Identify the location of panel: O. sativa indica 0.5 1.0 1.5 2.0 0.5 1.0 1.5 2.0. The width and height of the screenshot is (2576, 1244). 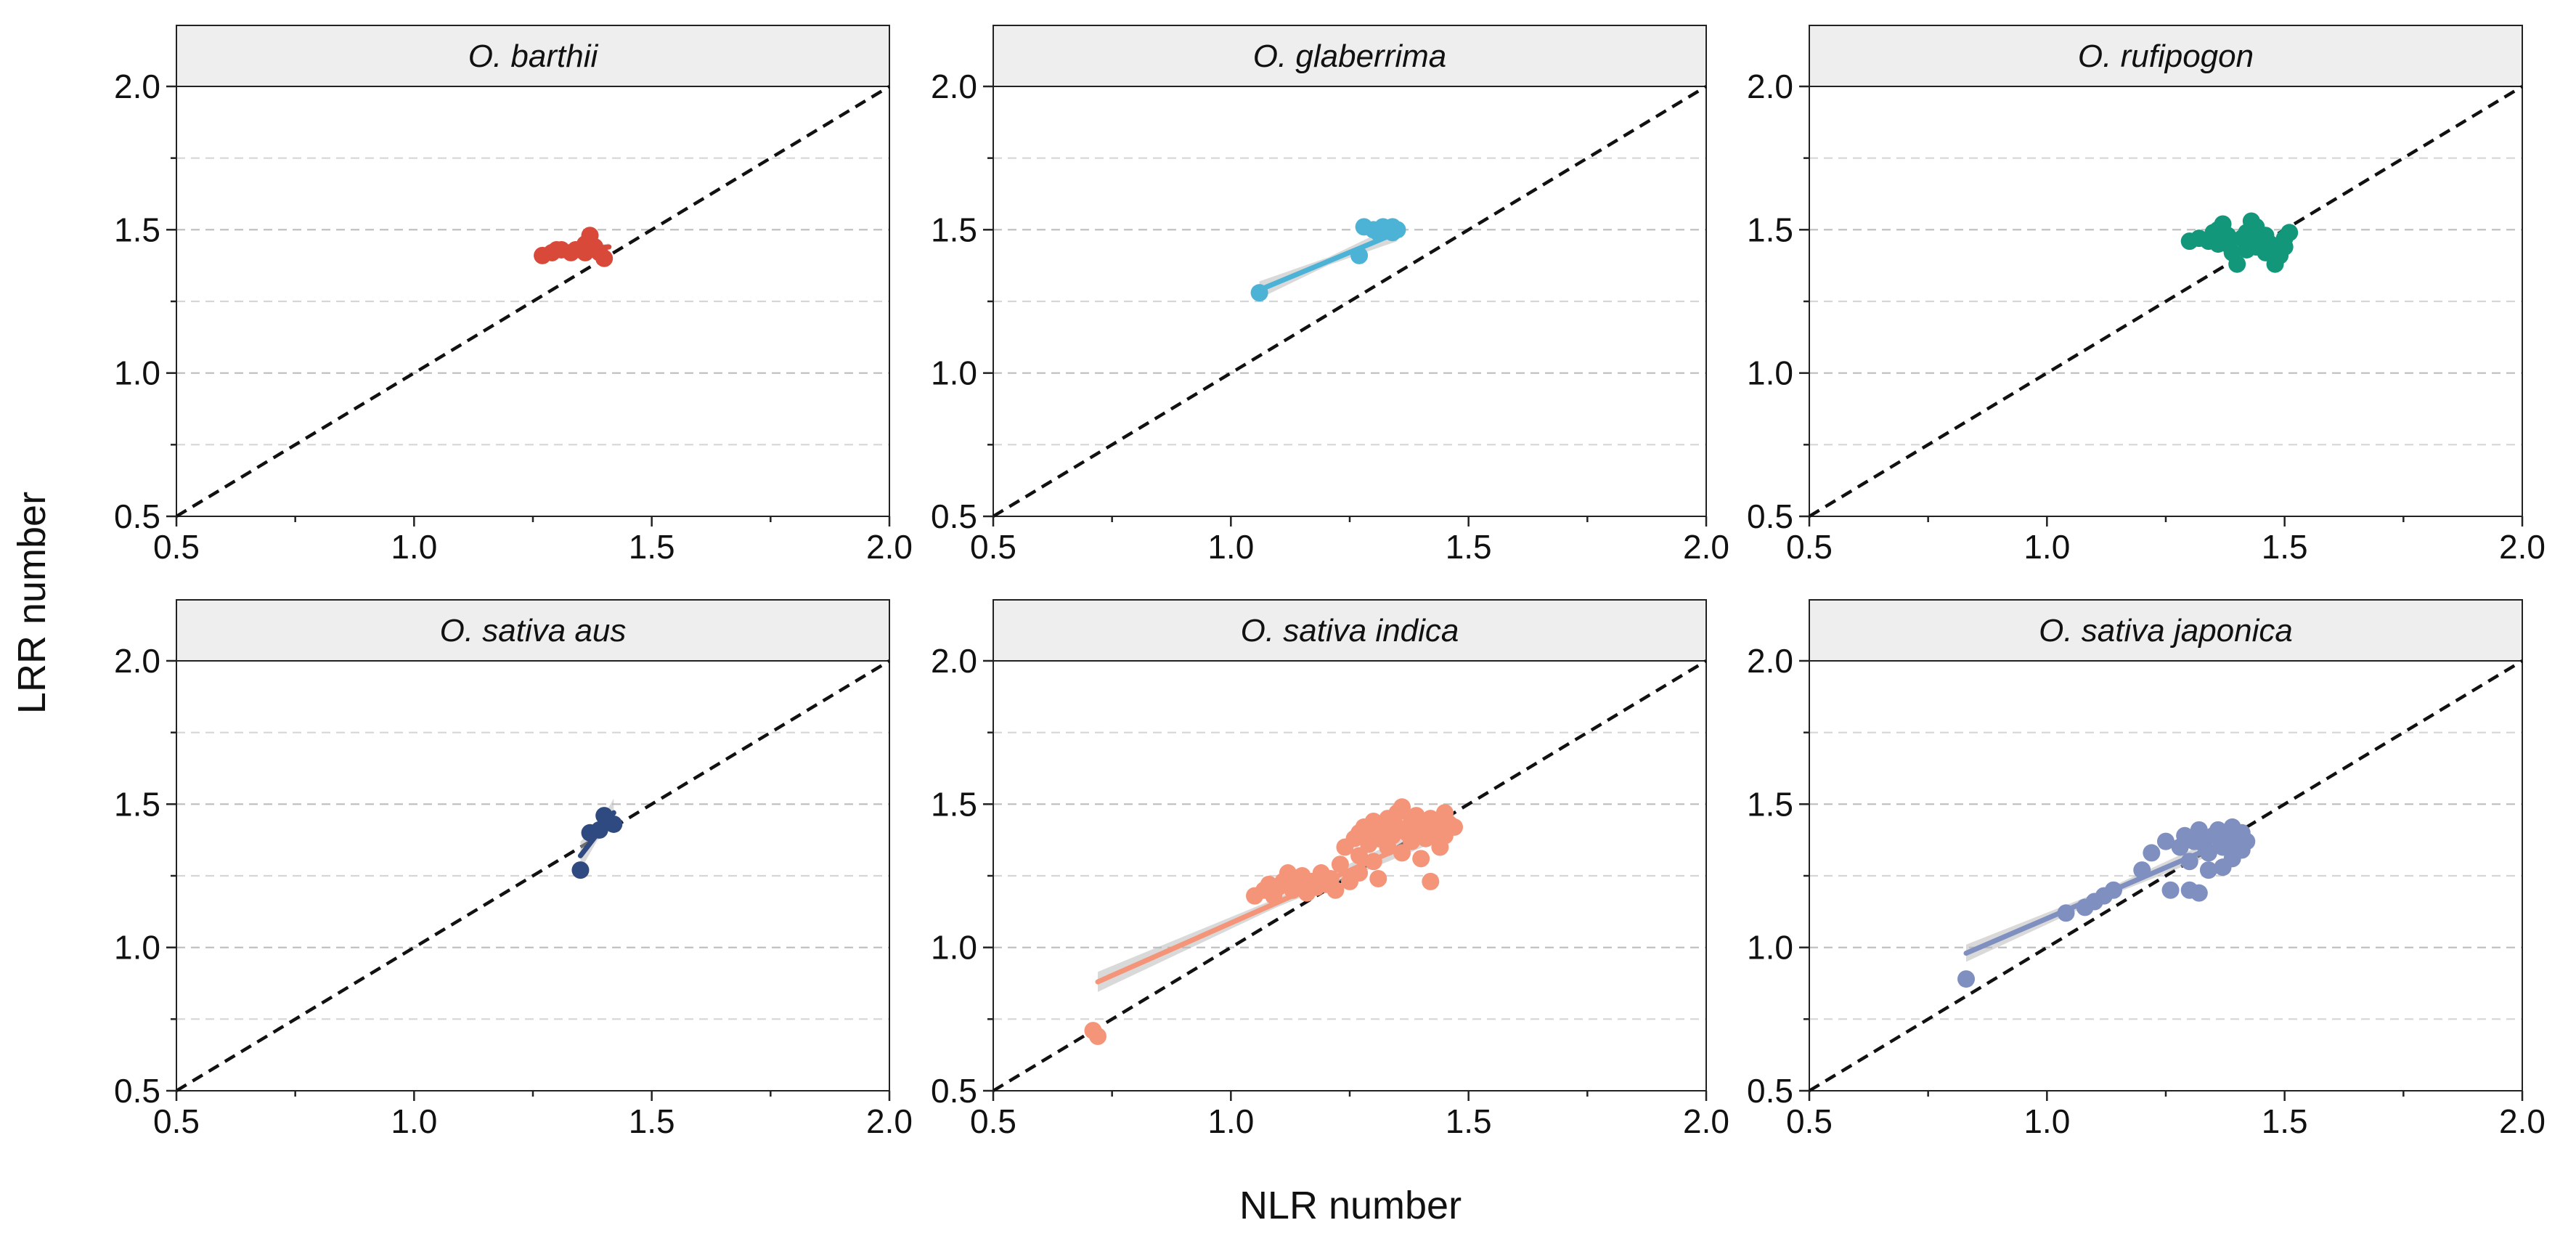
(1330, 869).